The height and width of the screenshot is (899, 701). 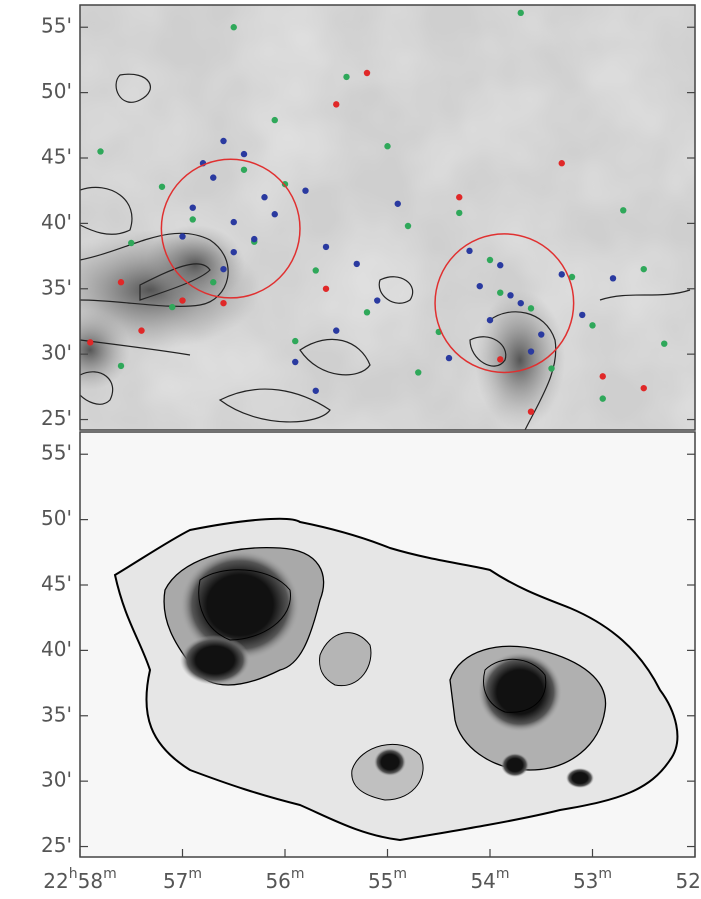 What do you see at coordinates (182, 879) in the screenshot?
I see `x-tick-label: 57m` at bounding box center [182, 879].